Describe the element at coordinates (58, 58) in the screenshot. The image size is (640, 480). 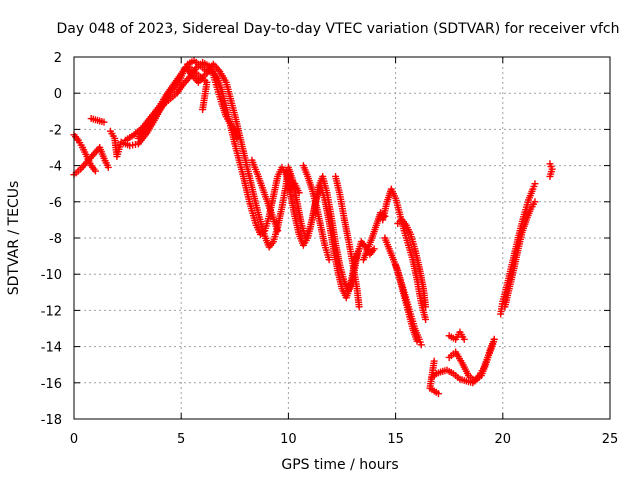
I see `y-tick-label: 2` at that location.